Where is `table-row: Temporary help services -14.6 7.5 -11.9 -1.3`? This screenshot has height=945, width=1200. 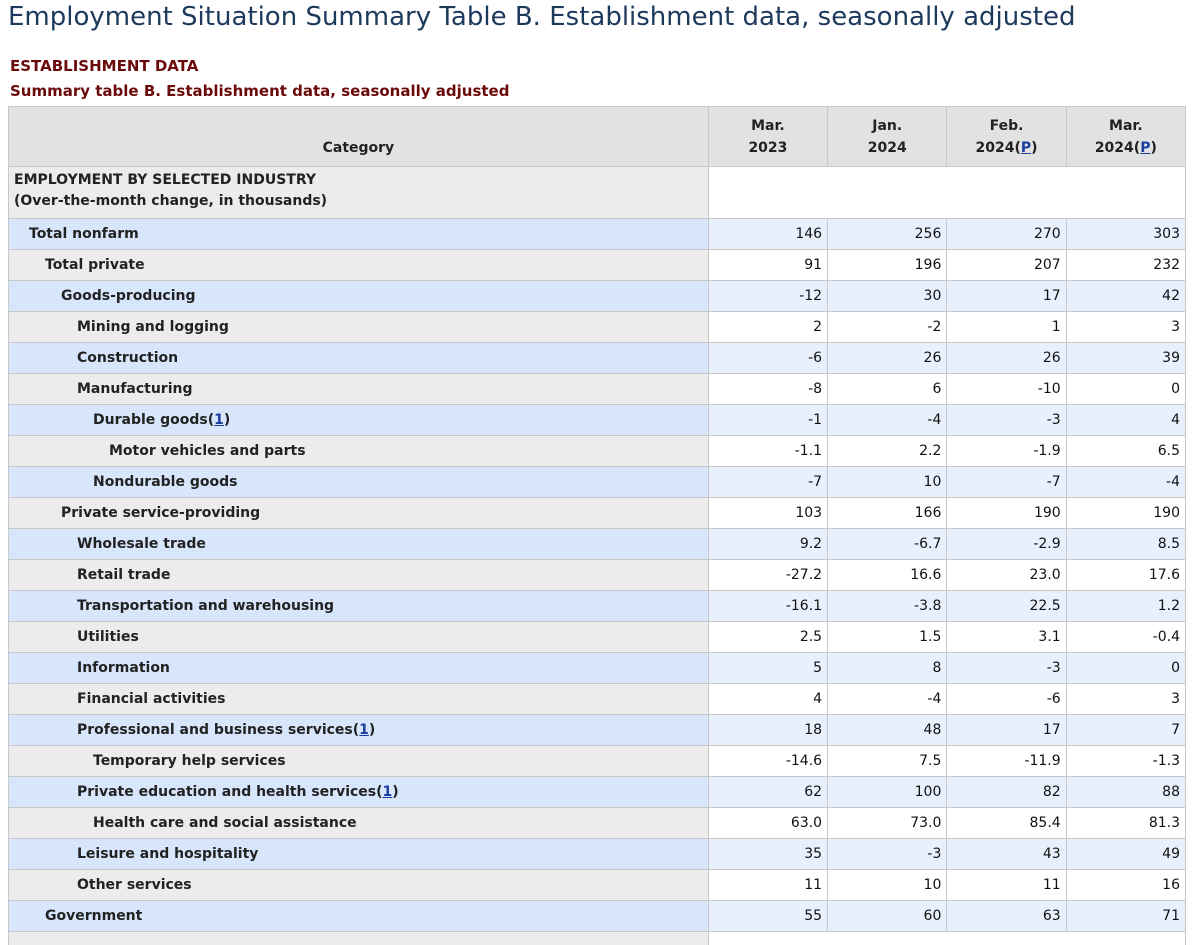 table-row: Temporary help services -14.6 7.5 -11.9 -1.3 is located at coordinates (597, 761).